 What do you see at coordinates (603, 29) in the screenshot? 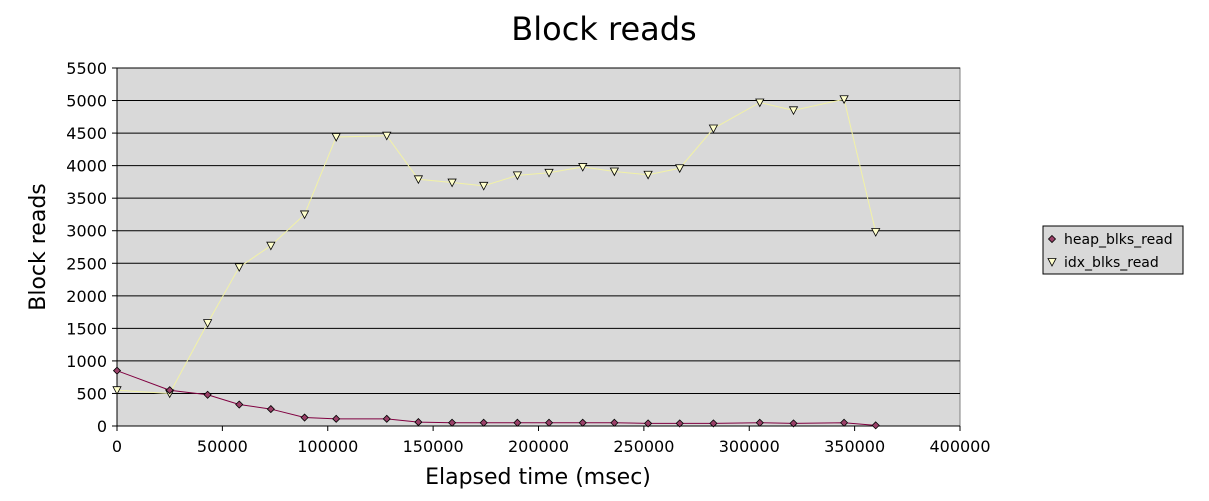
I see `chart-title: Block reads` at bounding box center [603, 29].